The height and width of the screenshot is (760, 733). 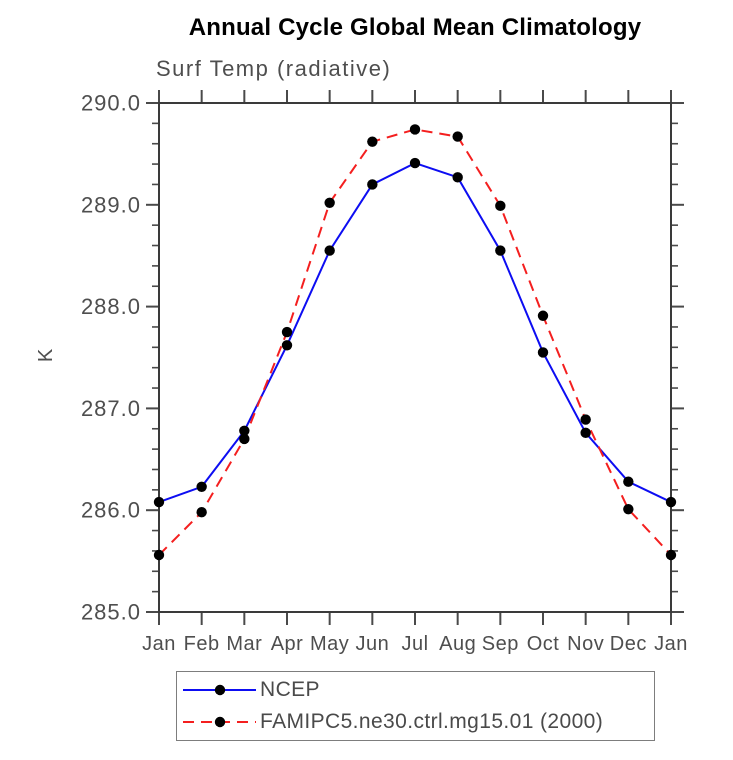 What do you see at coordinates (415, 27) in the screenshot?
I see `chart-title: Annual Cycle Global Mean Climatology` at bounding box center [415, 27].